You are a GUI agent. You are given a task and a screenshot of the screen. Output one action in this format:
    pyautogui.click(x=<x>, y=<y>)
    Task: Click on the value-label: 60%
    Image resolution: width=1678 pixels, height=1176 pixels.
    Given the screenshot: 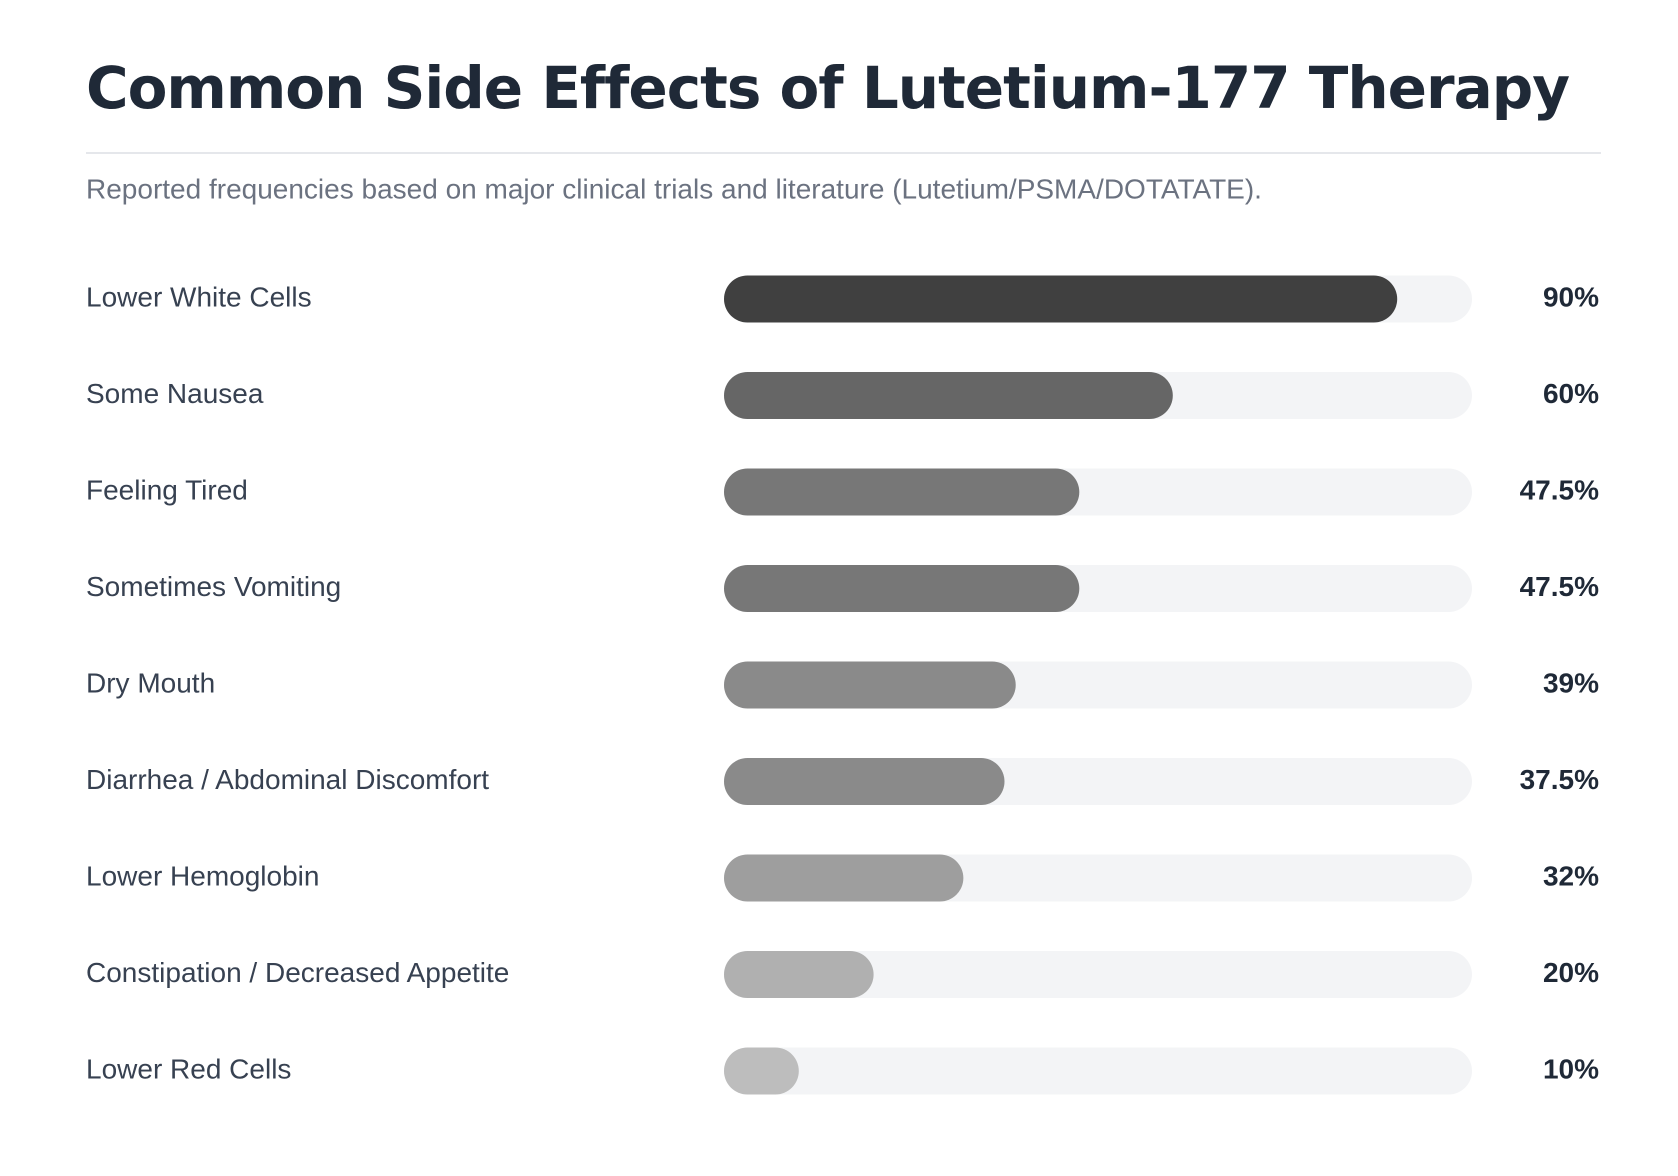 What is the action you would take?
    pyautogui.click(x=1571, y=393)
    